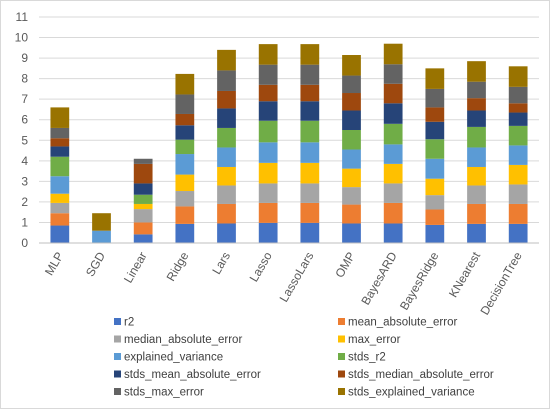 Image resolution: width=550 pixels, height=409 pixels. Describe the element at coordinates (24, 161) in the screenshot. I see `y-tick-label: 4` at that location.